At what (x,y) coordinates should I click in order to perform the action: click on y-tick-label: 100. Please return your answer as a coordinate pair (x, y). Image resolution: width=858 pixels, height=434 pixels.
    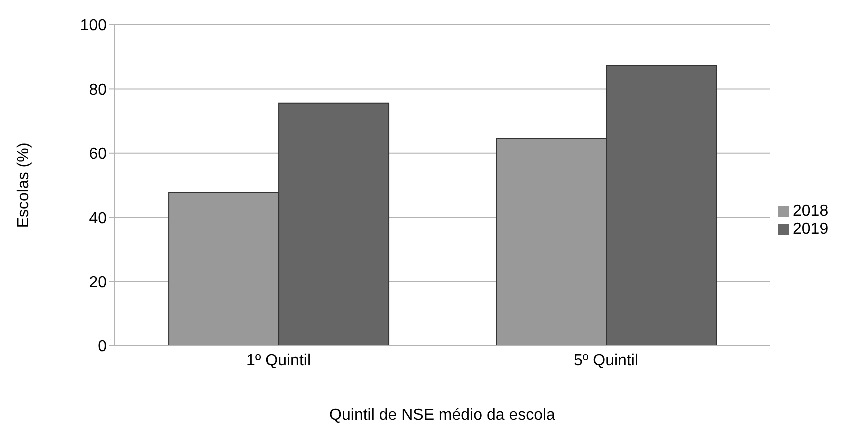
    Looking at the image, I should click on (94, 26).